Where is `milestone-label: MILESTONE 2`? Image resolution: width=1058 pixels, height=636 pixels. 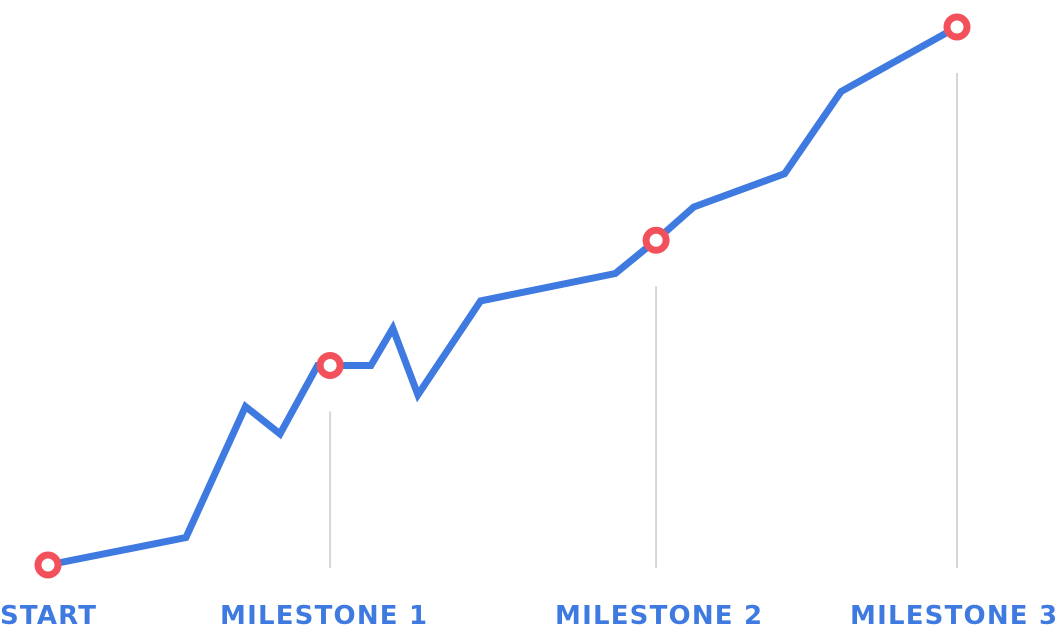 milestone-label: MILESTONE 2 is located at coordinates (659, 616).